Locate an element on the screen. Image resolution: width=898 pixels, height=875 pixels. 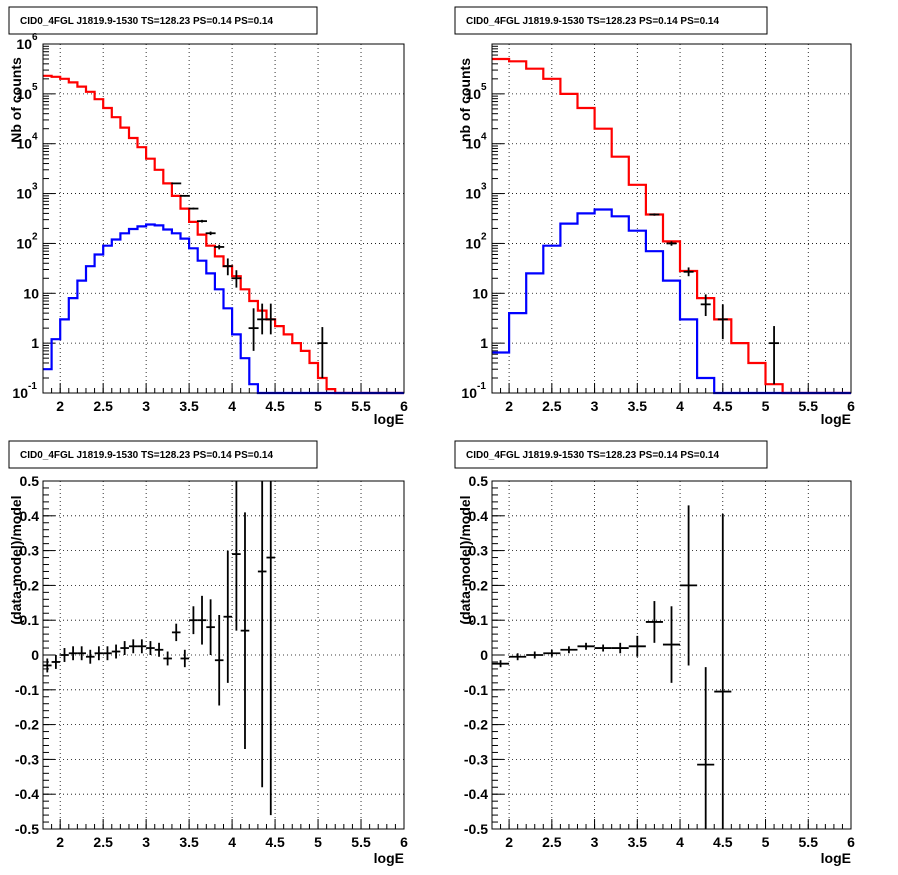
y-tick-label: -0.5 is located at coordinates (476, 829).